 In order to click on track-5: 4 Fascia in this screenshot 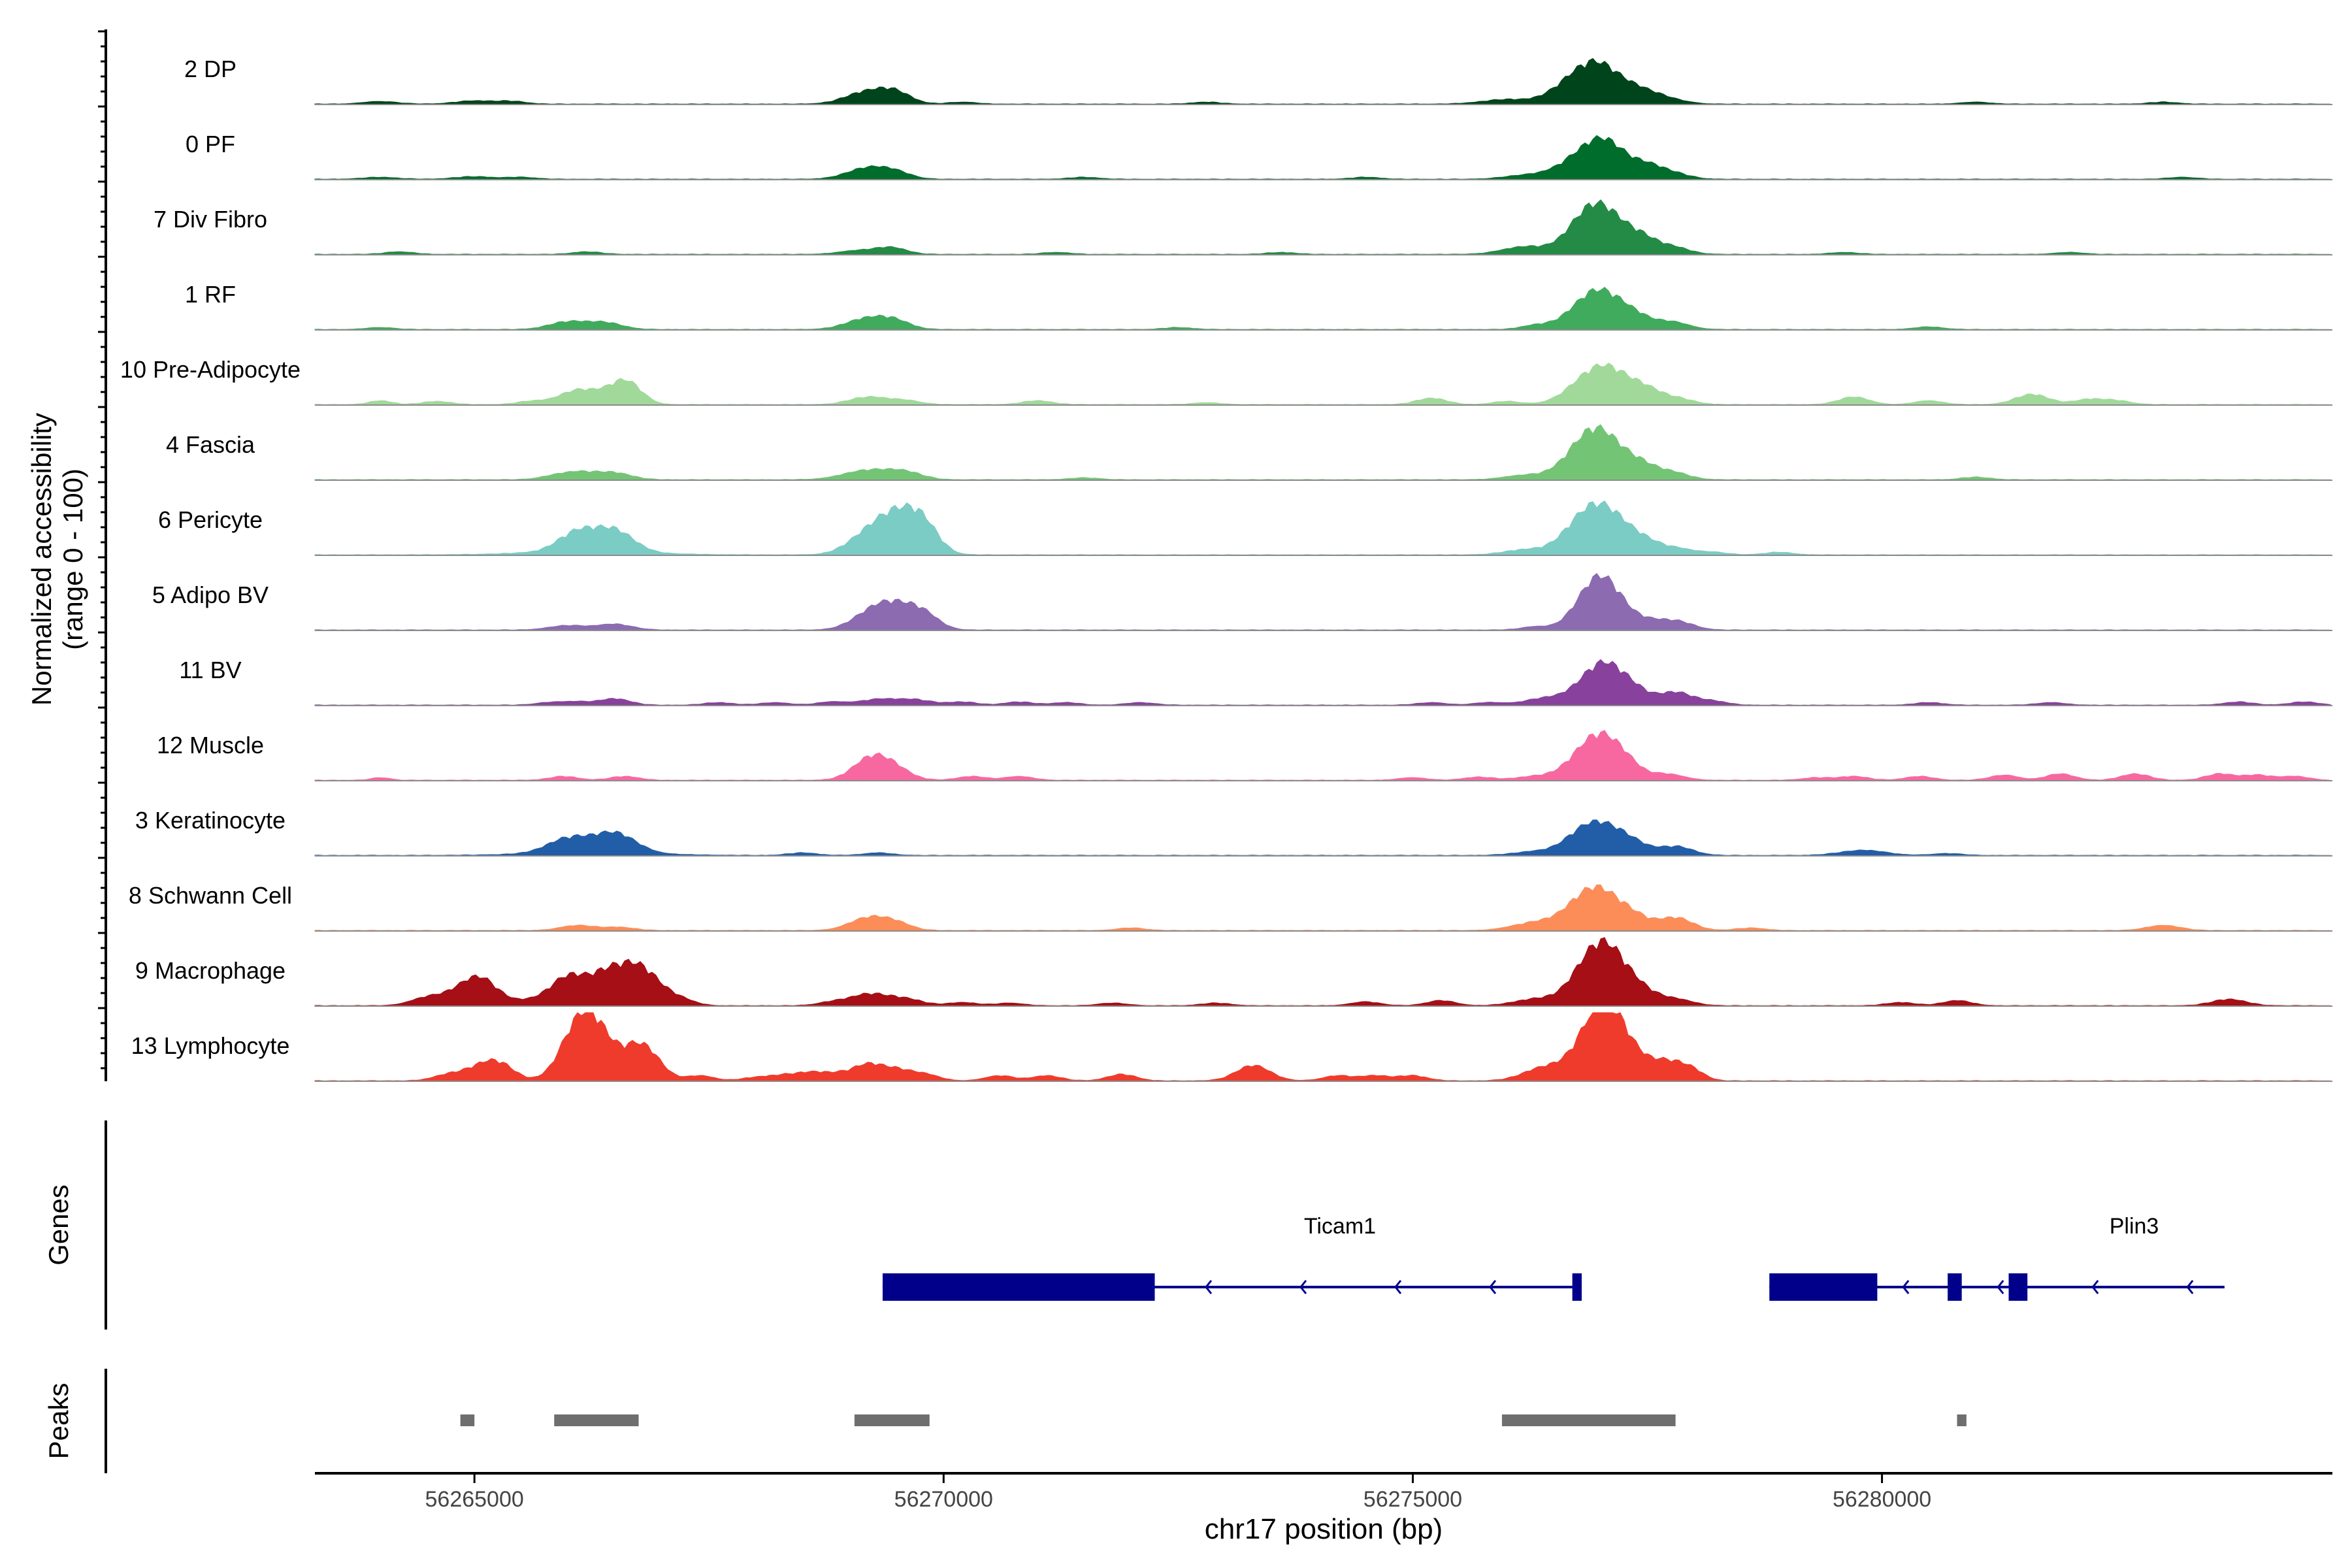, I will do `click(1249, 452)`.